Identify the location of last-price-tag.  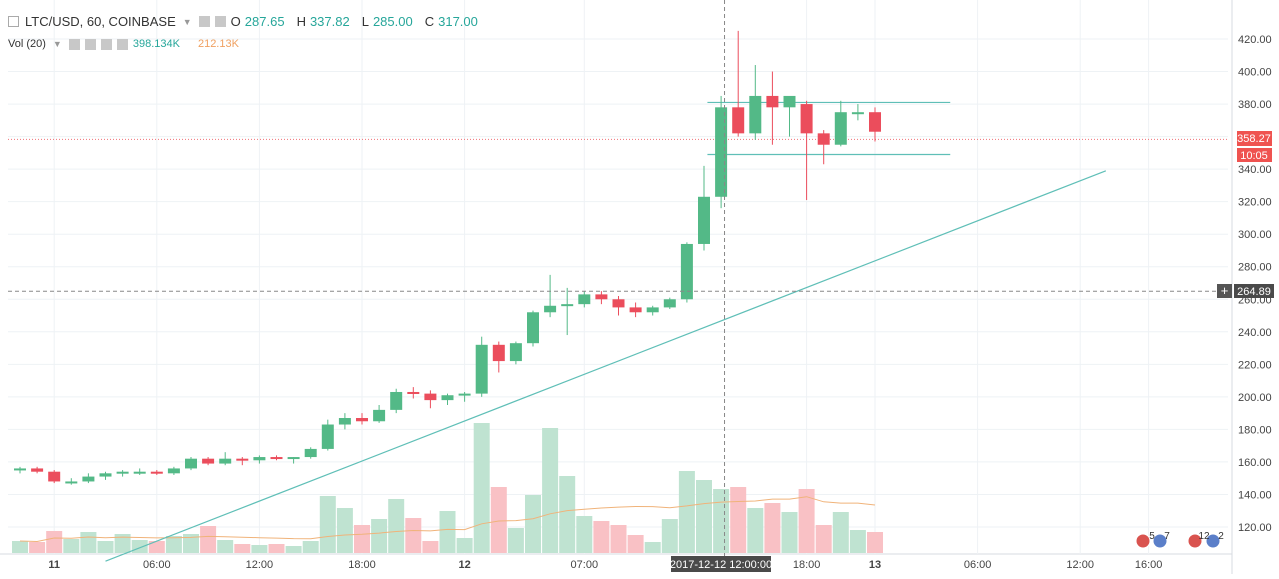
(1254, 138).